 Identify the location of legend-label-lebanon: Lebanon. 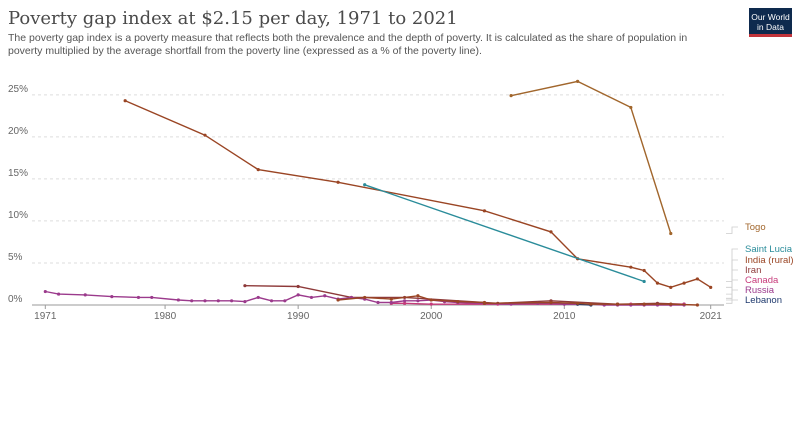
(763, 300).